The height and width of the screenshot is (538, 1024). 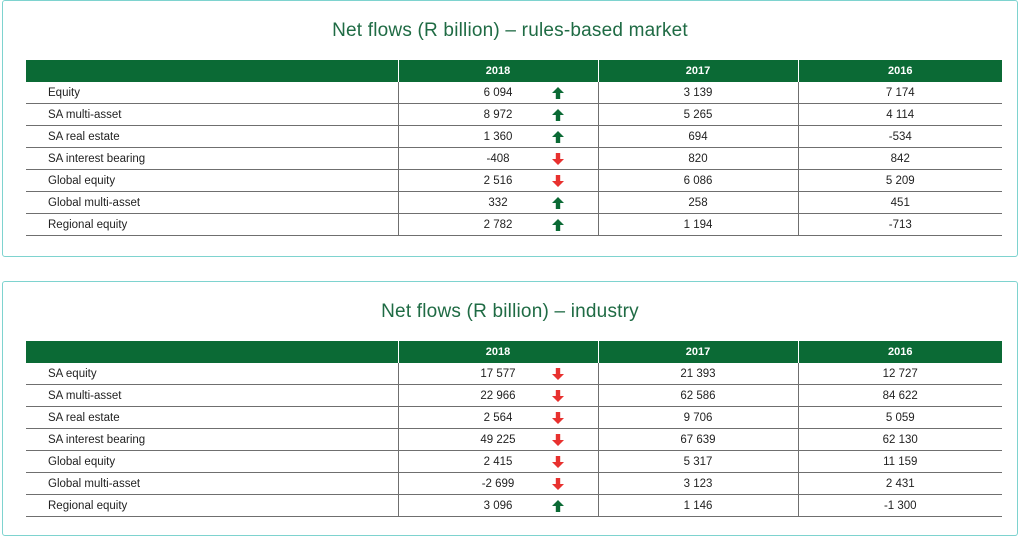 I want to click on value-2018-text: 2 564, so click(x=498, y=417).